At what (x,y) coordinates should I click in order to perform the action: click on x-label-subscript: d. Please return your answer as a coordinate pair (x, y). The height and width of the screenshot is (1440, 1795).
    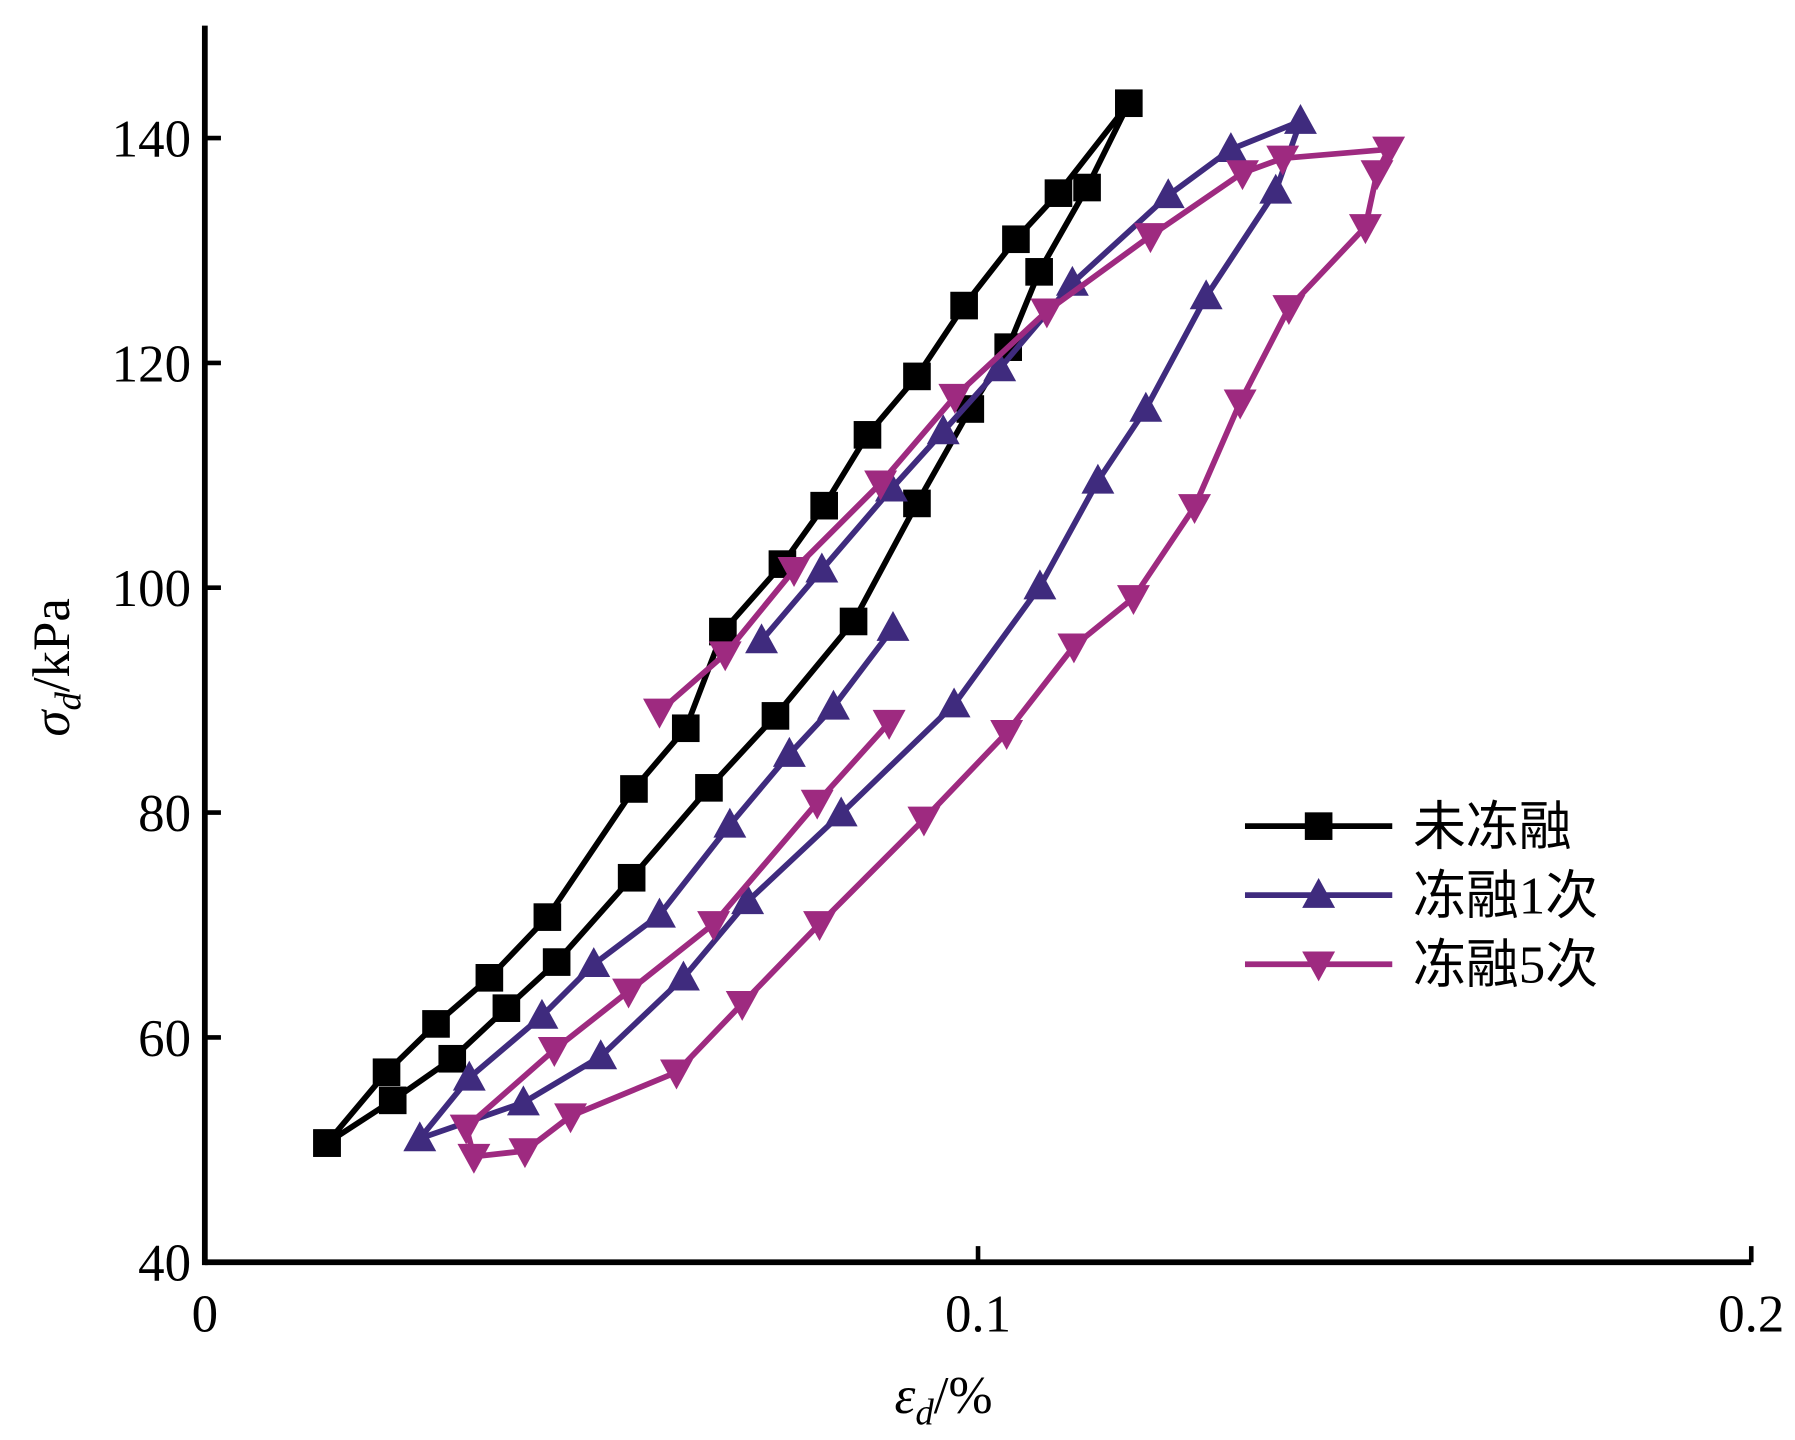
    Looking at the image, I should click on (924, 1411).